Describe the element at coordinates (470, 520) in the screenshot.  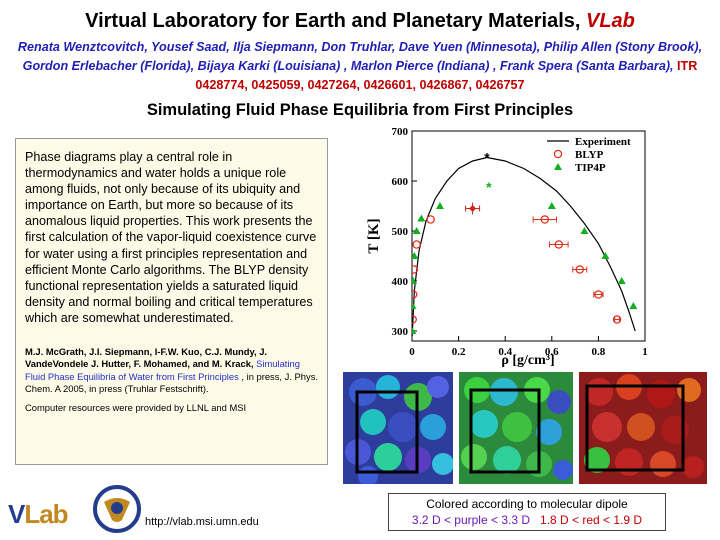
I see `caption-purple: 3.2 D < purple < 3.3 D` at that location.